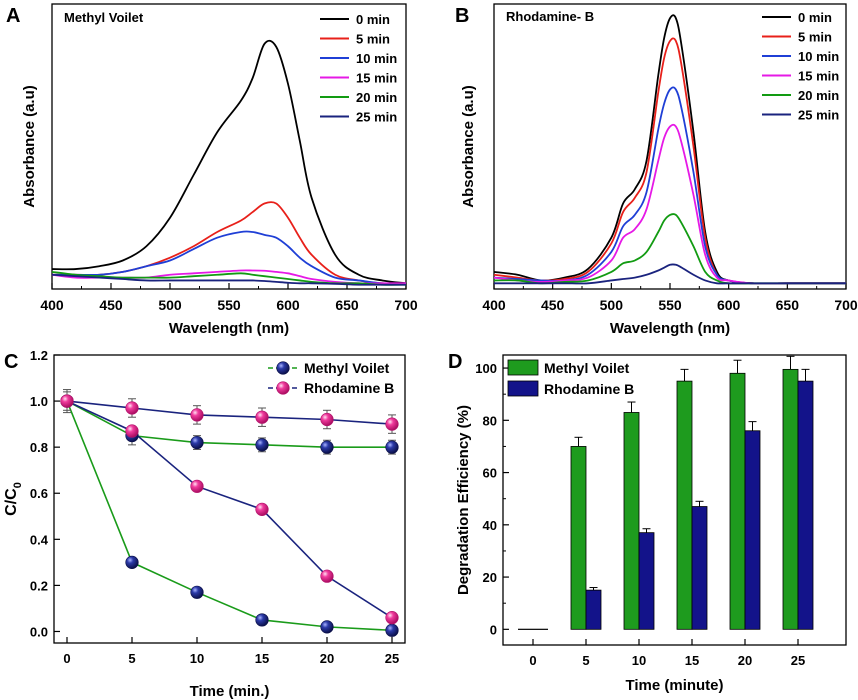  I want to click on spectrum-line-15-min, so click(669, 204).